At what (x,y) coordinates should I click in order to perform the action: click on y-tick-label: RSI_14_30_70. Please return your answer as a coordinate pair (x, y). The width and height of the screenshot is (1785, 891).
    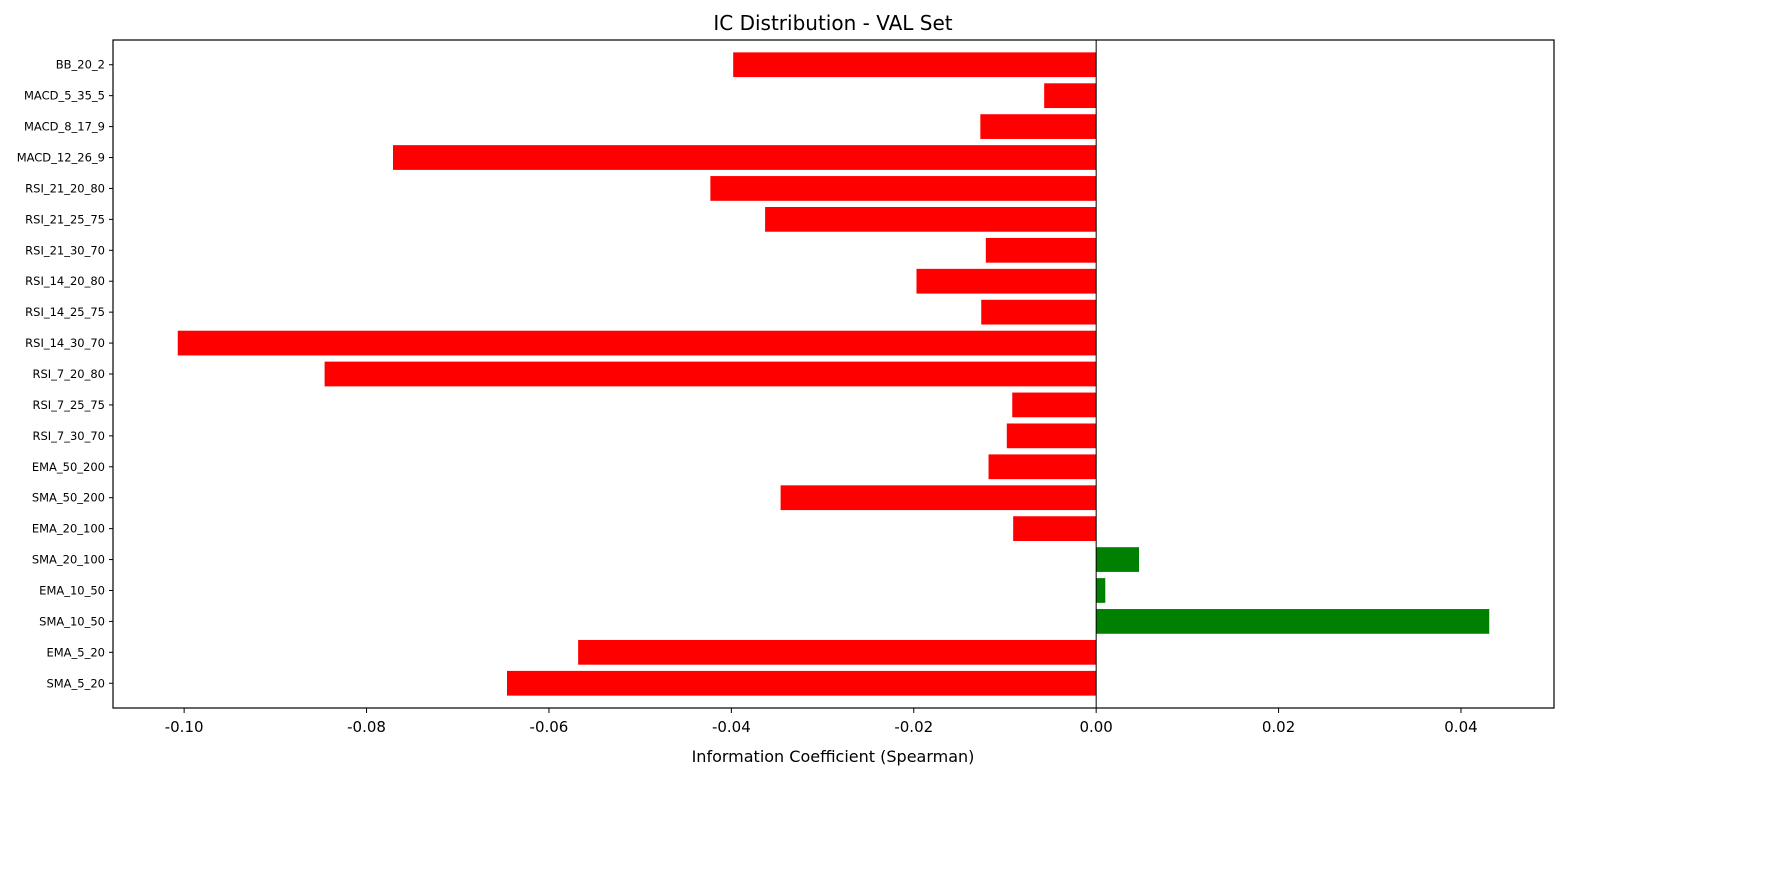
    Looking at the image, I should click on (65, 343).